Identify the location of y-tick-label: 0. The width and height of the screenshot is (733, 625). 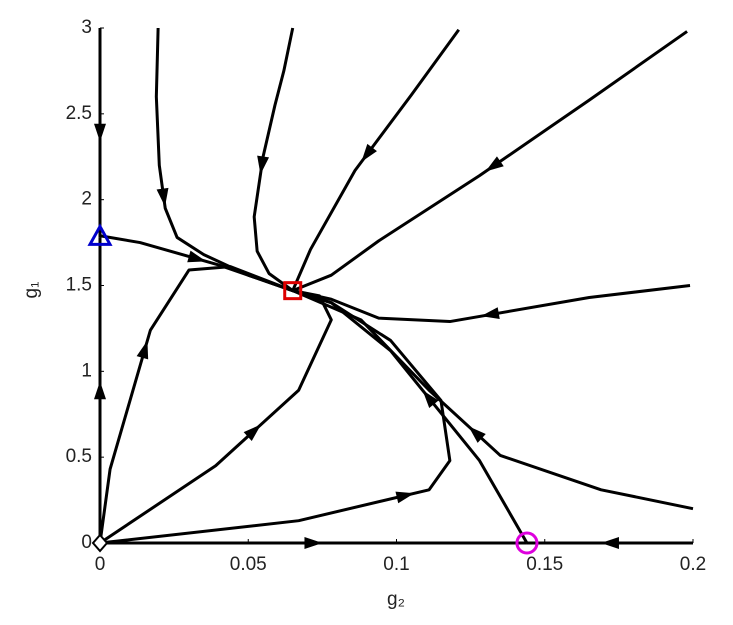
(86, 542).